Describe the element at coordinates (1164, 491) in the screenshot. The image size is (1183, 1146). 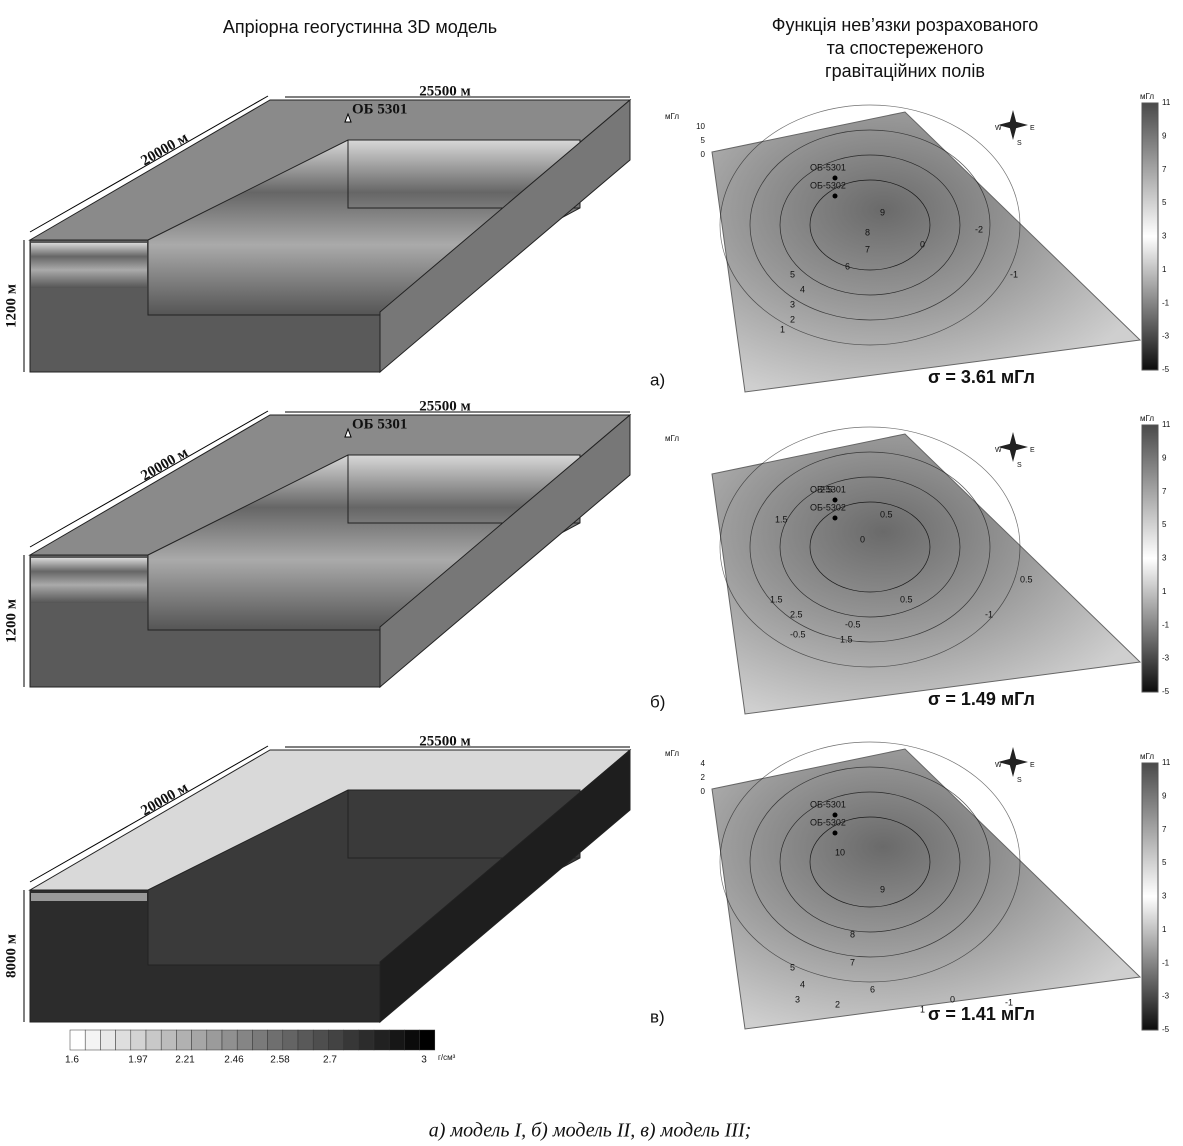
I see `colorbar-tick: 7` at that location.